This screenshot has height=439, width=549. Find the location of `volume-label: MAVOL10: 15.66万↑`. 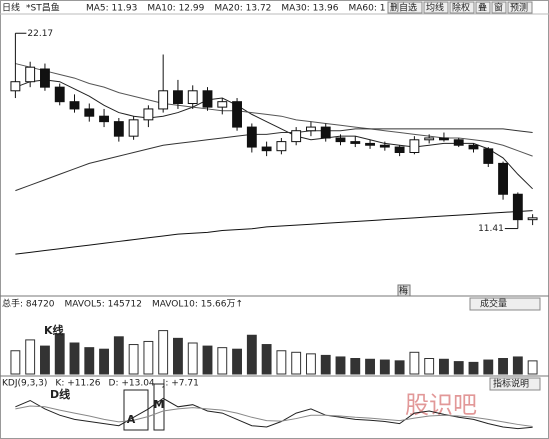

volume-label: MAVOL10: 15.66万↑ is located at coordinates (197, 305).